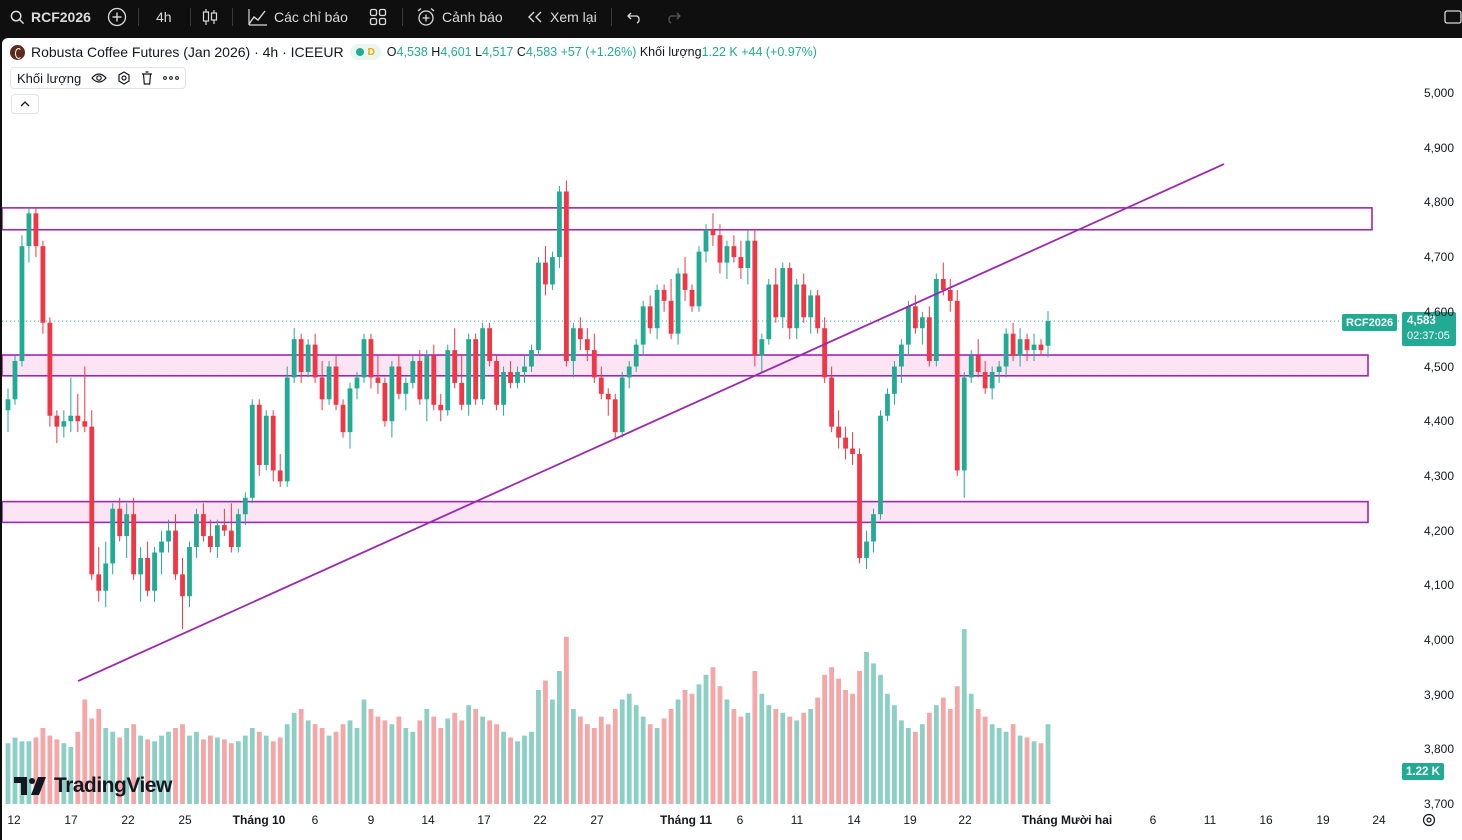 Image resolution: width=1462 pixels, height=840 pixels. What do you see at coordinates (597, 820) in the screenshot?
I see `time-tick-label: 27` at bounding box center [597, 820].